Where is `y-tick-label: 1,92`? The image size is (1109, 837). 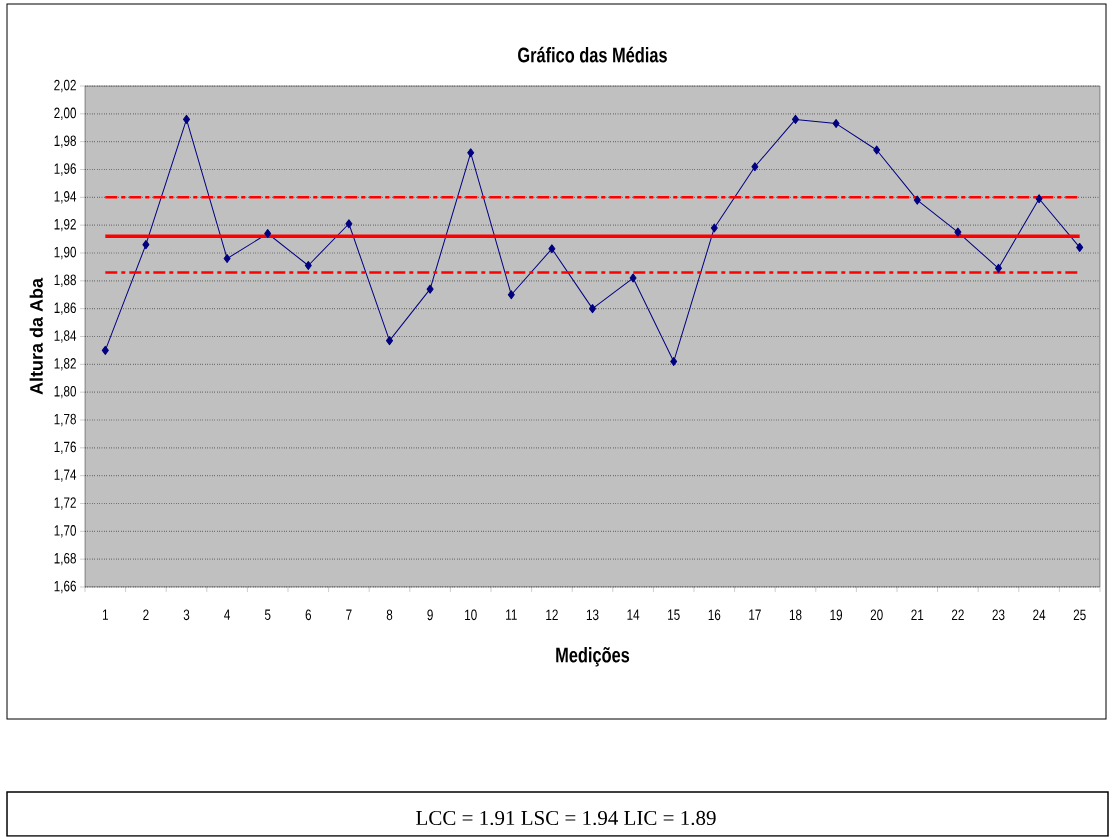 y-tick-label: 1,92 is located at coordinates (65, 225).